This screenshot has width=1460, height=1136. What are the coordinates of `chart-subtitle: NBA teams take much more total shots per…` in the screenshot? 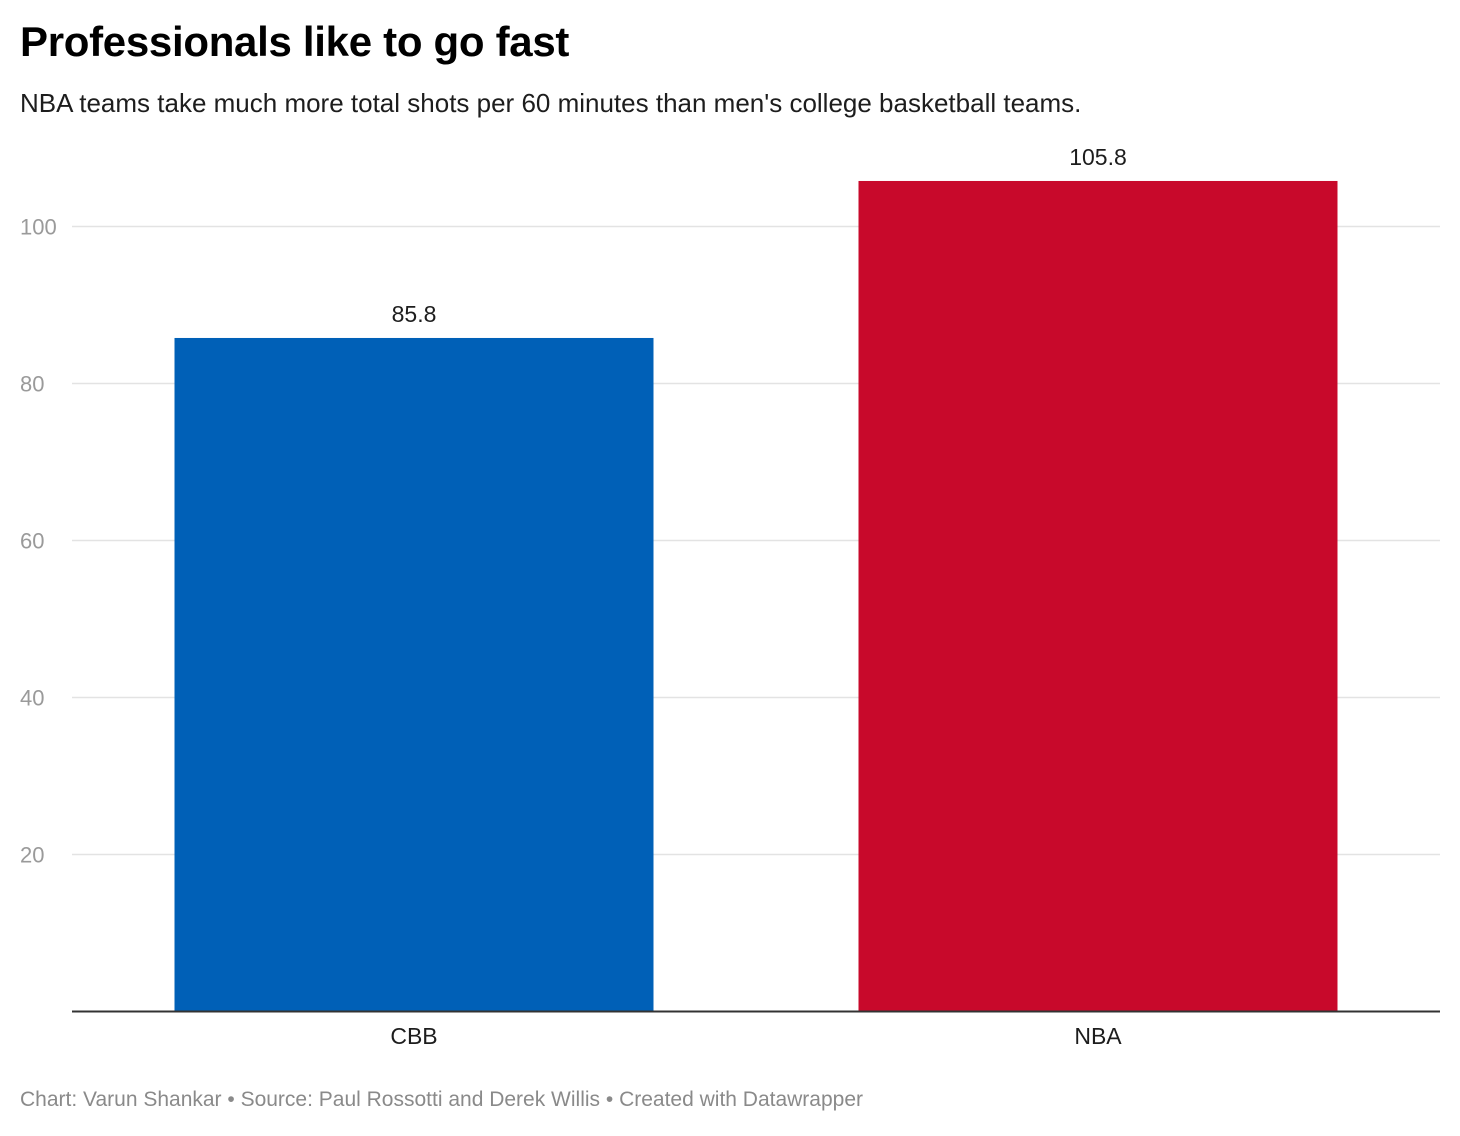 It's located at (551, 103).